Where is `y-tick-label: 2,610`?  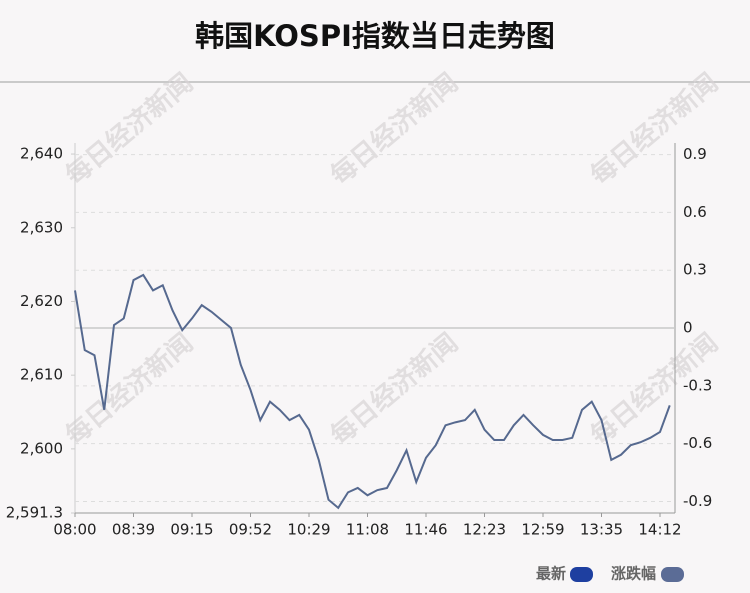 y-tick-label: 2,610 is located at coordinates (41, 375).